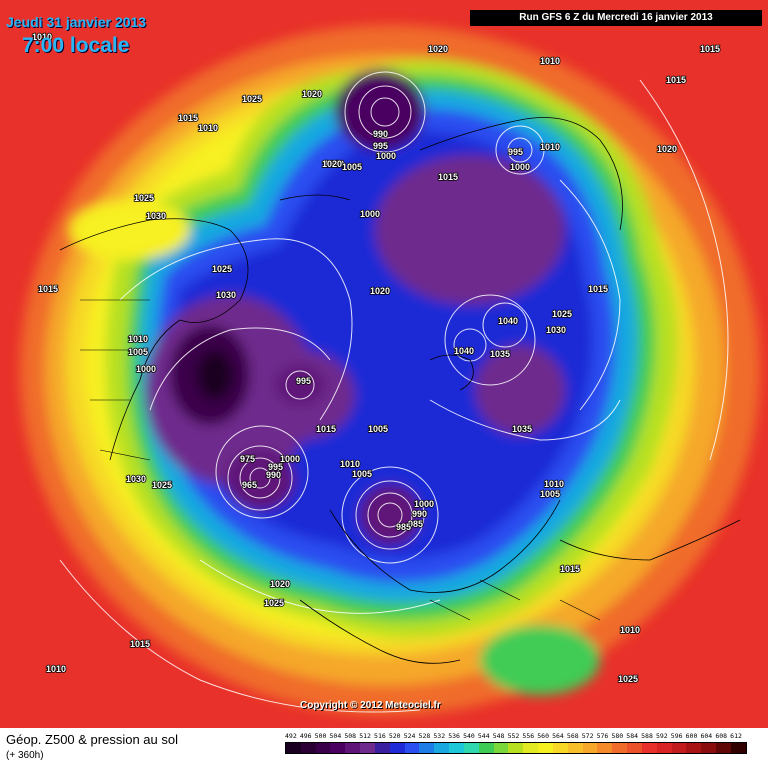 The width and height of the screenshot is (768, 768). Describe the element at coordinates (721, 736) in the screenshot. I see `scale-label: 608` at that location.